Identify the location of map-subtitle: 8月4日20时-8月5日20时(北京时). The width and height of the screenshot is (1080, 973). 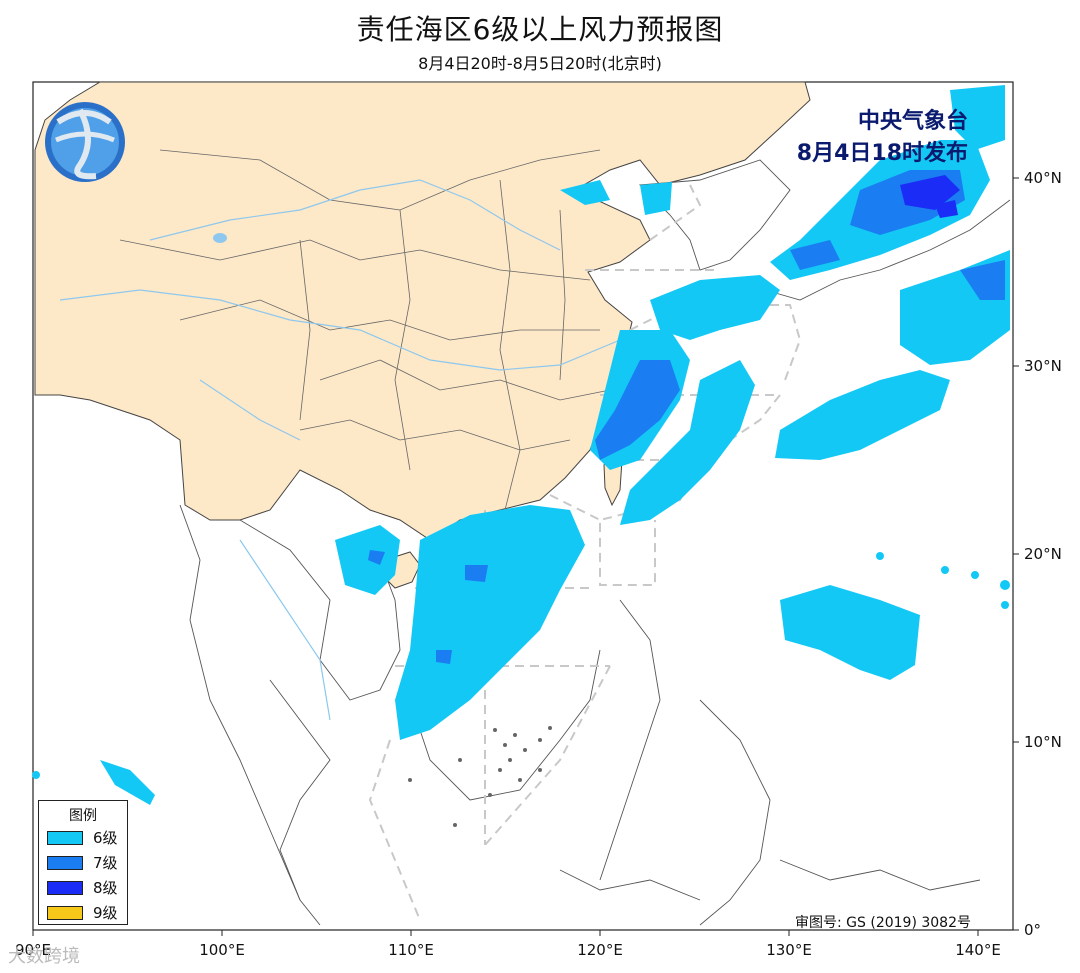
(540, 63).